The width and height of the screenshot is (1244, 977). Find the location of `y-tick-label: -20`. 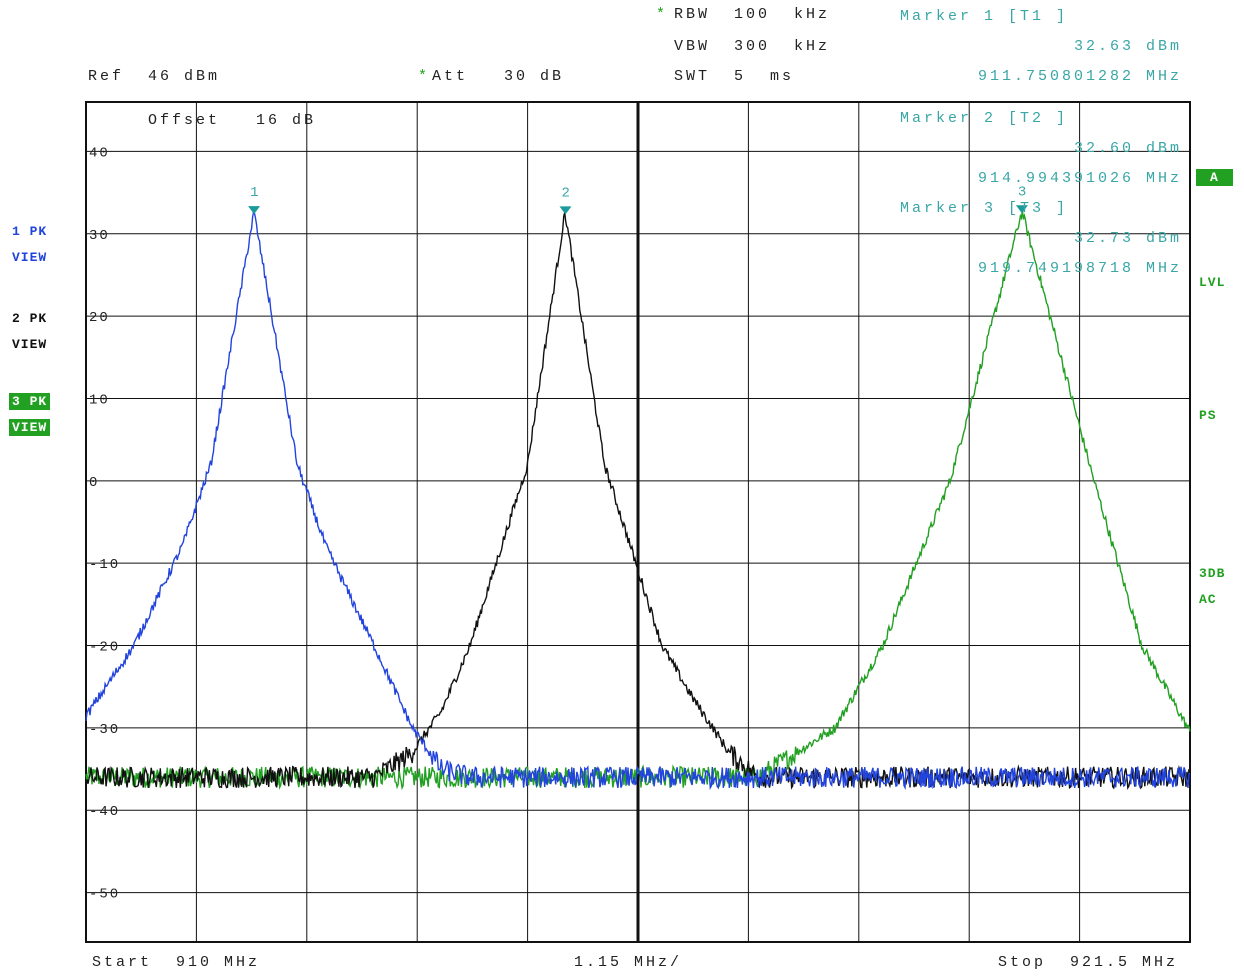

y-tick-label: -20 is located at coordinates (104, 648).